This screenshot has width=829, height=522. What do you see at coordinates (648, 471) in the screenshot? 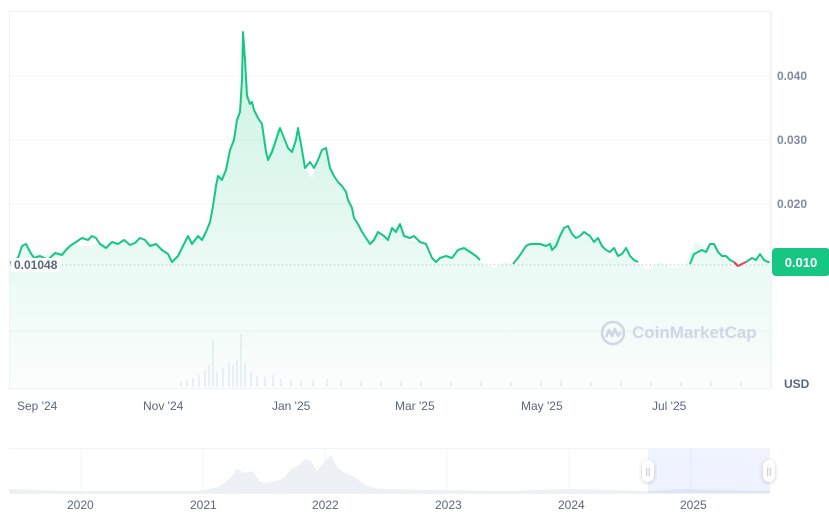
I see `navigator-left-handle: ||` at bounding box center [648, 471].